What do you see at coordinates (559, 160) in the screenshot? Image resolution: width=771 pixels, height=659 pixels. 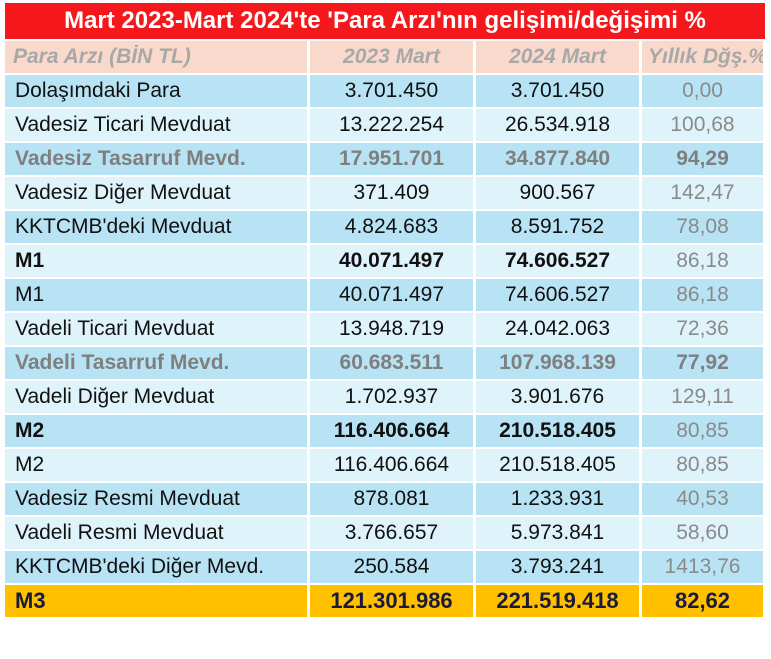 I see `row-value-2024: 34.877.840` at bounding box center [559, 160].